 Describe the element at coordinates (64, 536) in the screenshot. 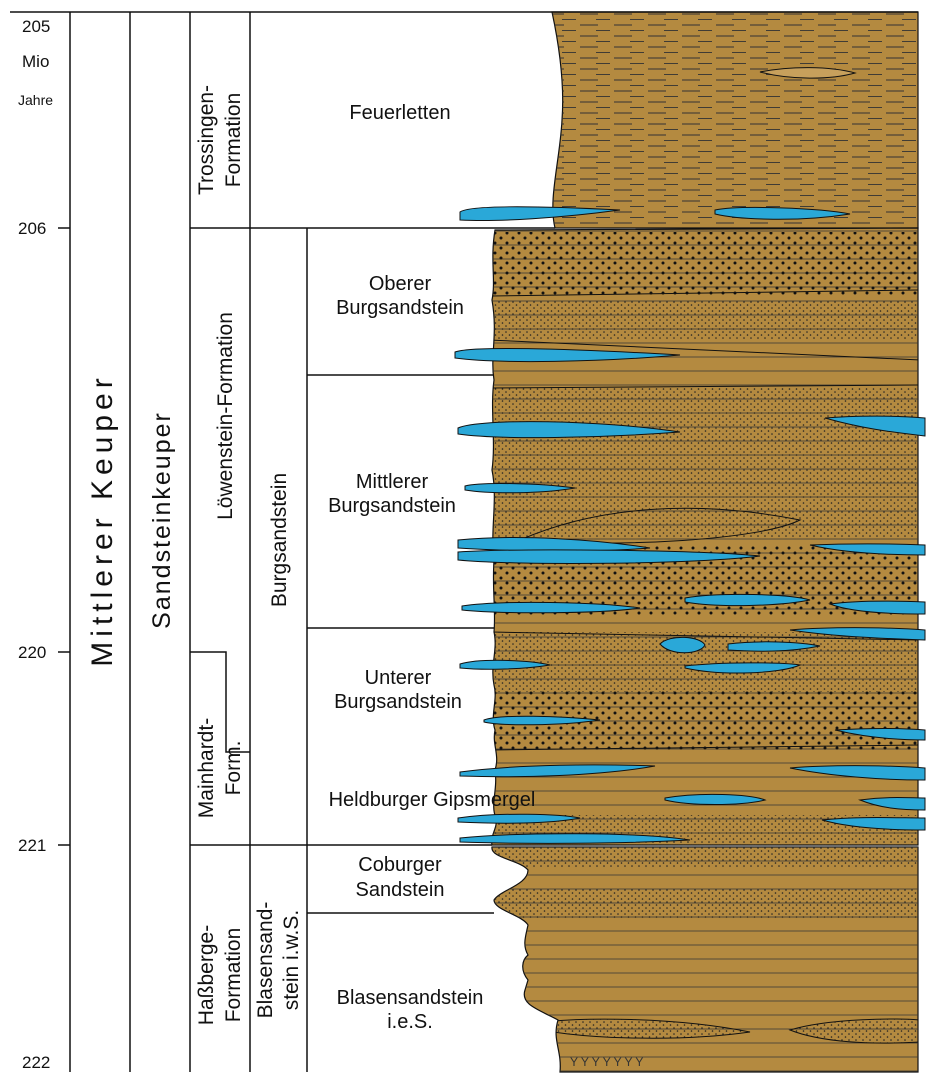

I see `time-ticks` at that location.